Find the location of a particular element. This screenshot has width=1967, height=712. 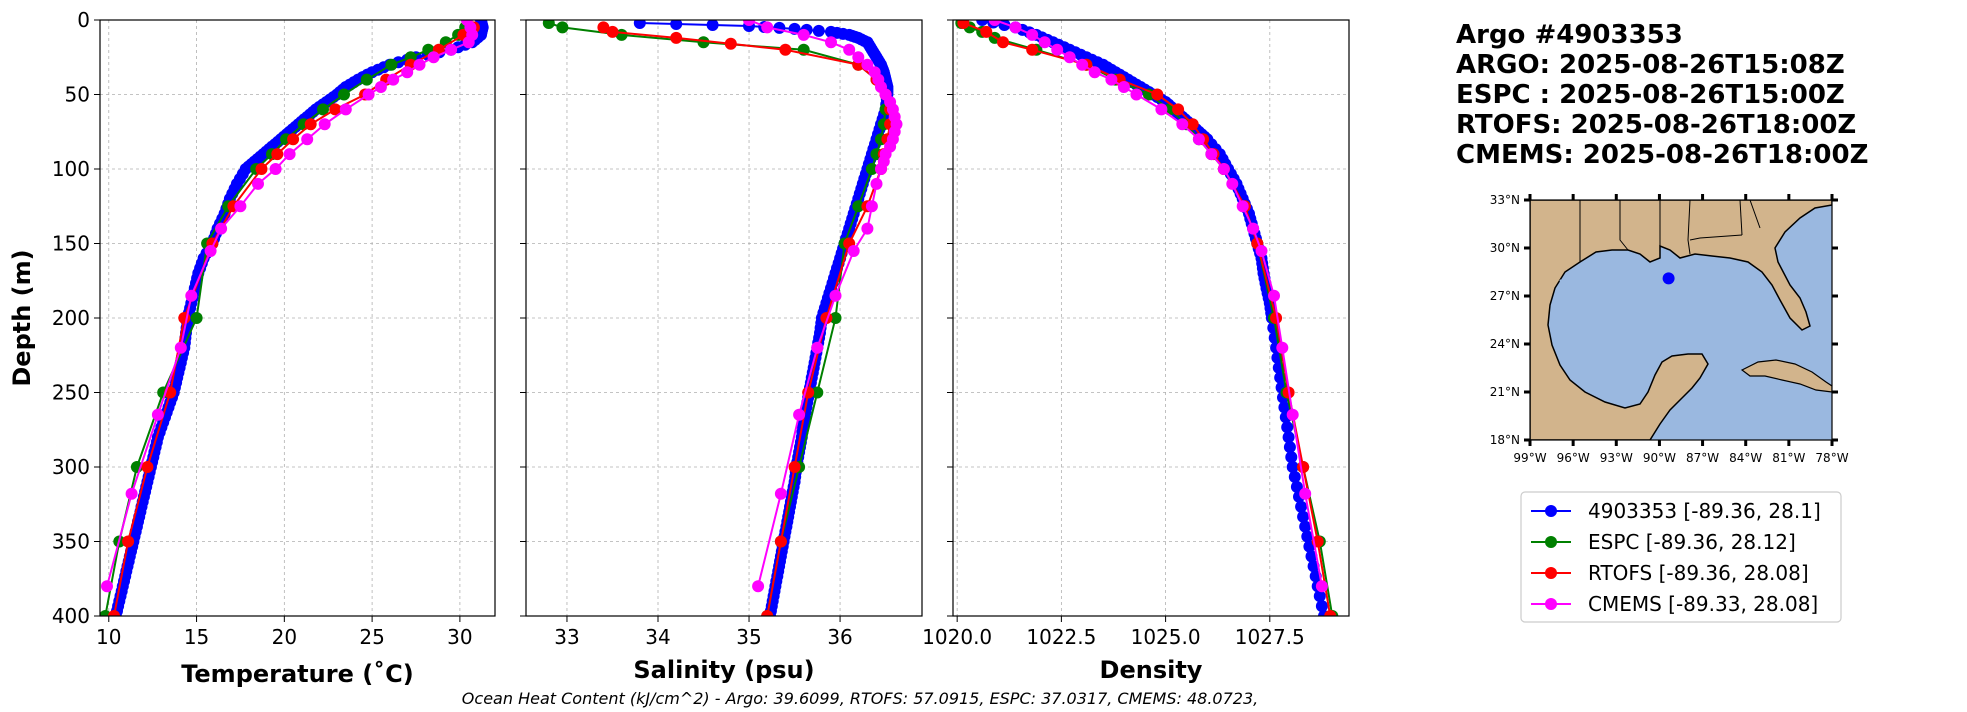

temperature-espc-point is located at coordinates (196, 318).